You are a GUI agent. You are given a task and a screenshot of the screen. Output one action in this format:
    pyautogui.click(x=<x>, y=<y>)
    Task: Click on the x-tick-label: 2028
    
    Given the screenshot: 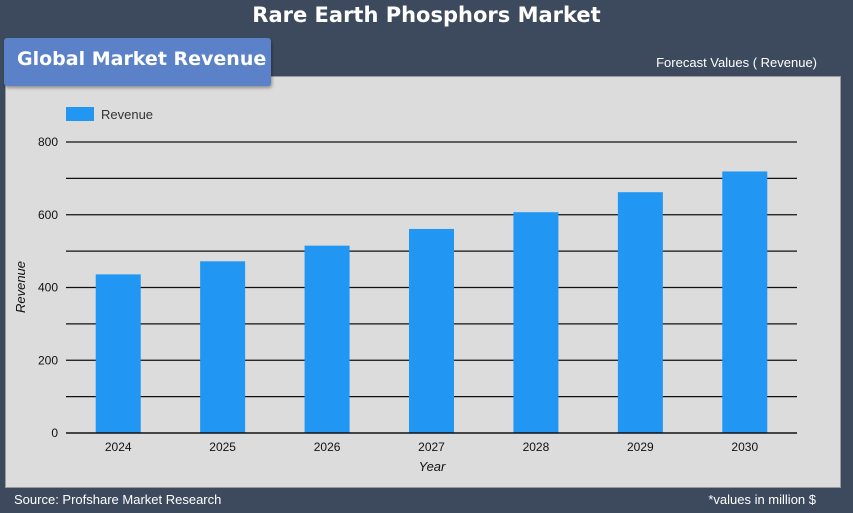 What is the action you would take?
    pyautogui.click(x=536, y=447)
    